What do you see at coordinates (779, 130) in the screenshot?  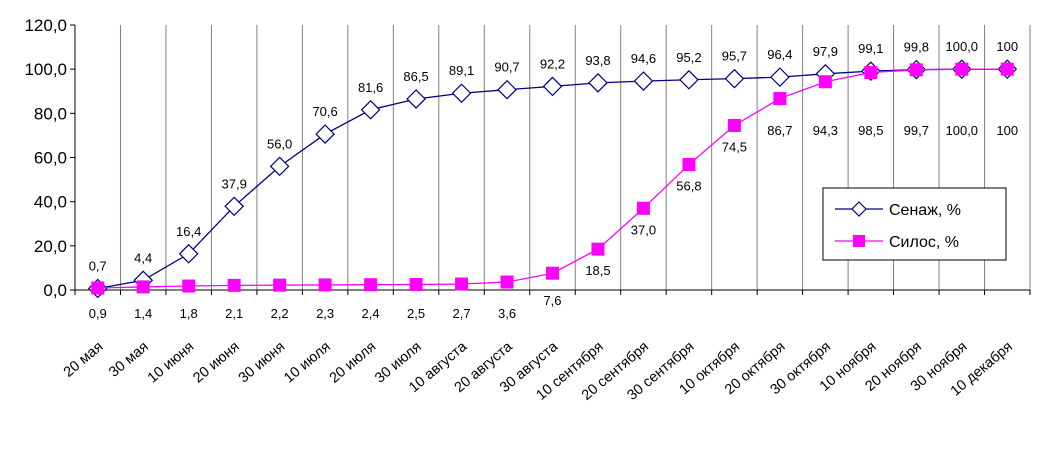 I see `data-label: 86,7` at bounding box center [779, 130].